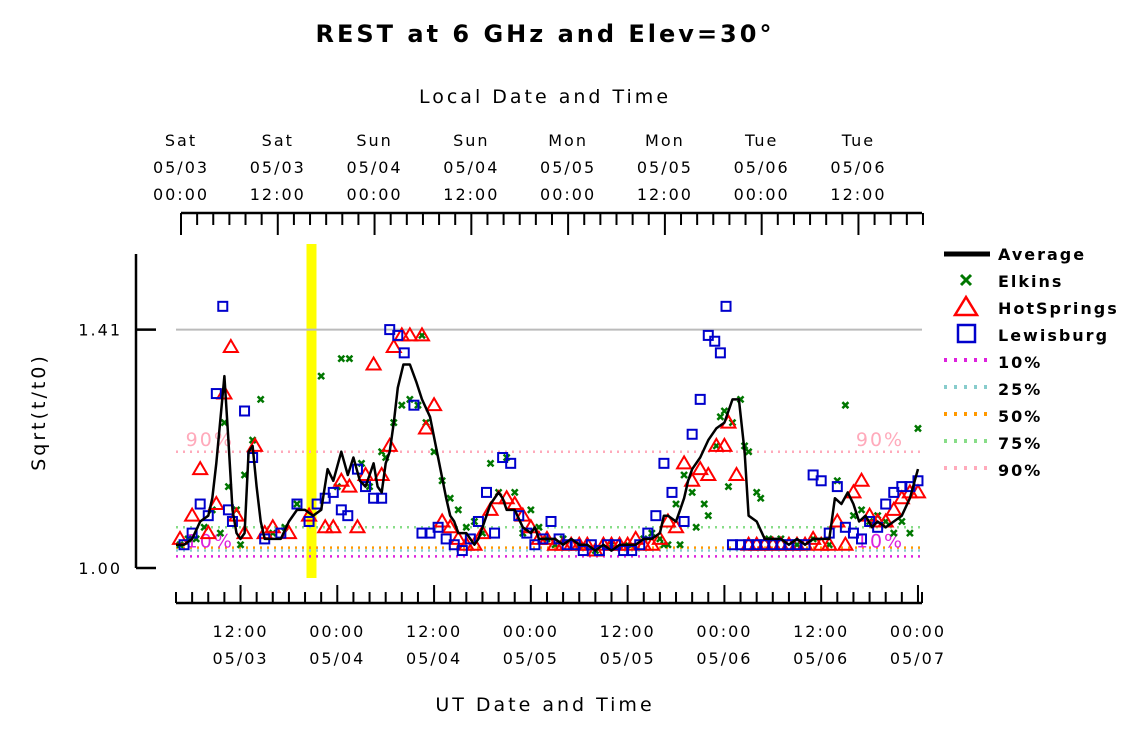 This screenshot has height=731, width=1125. I want to click on legend-swatch-stroke, so click(966, 280).